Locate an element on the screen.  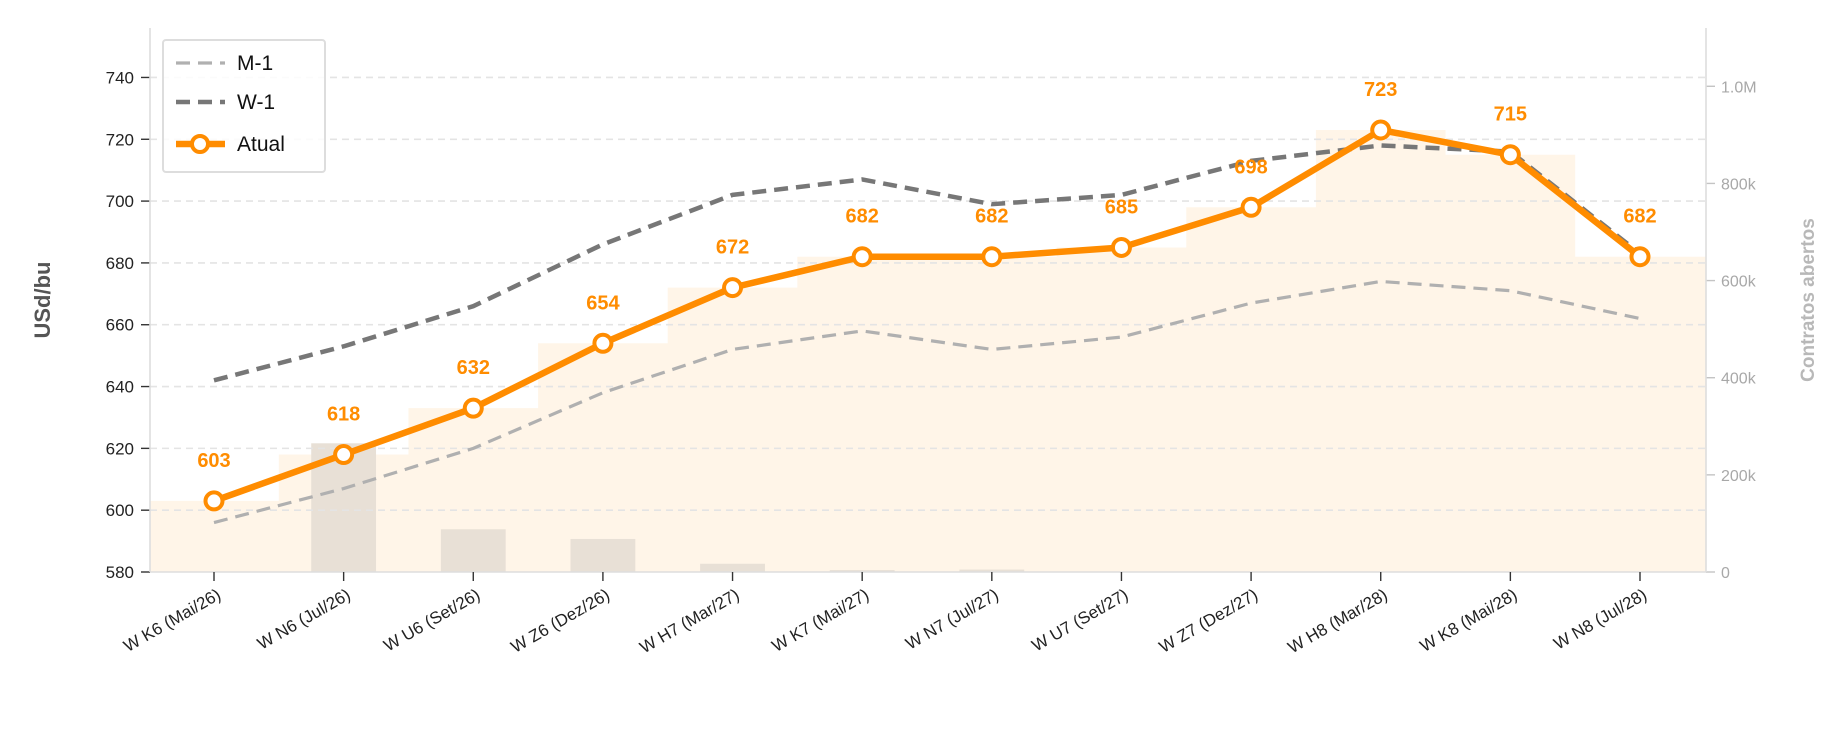
ytick-label-5: 680 is located at coordinates (120, 263).